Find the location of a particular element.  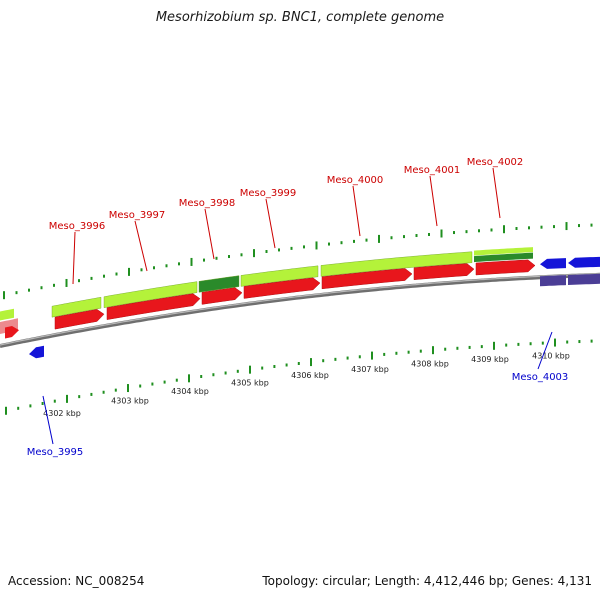

scale-tick-label: 4310 kbp is located at coordinates (551, 356).